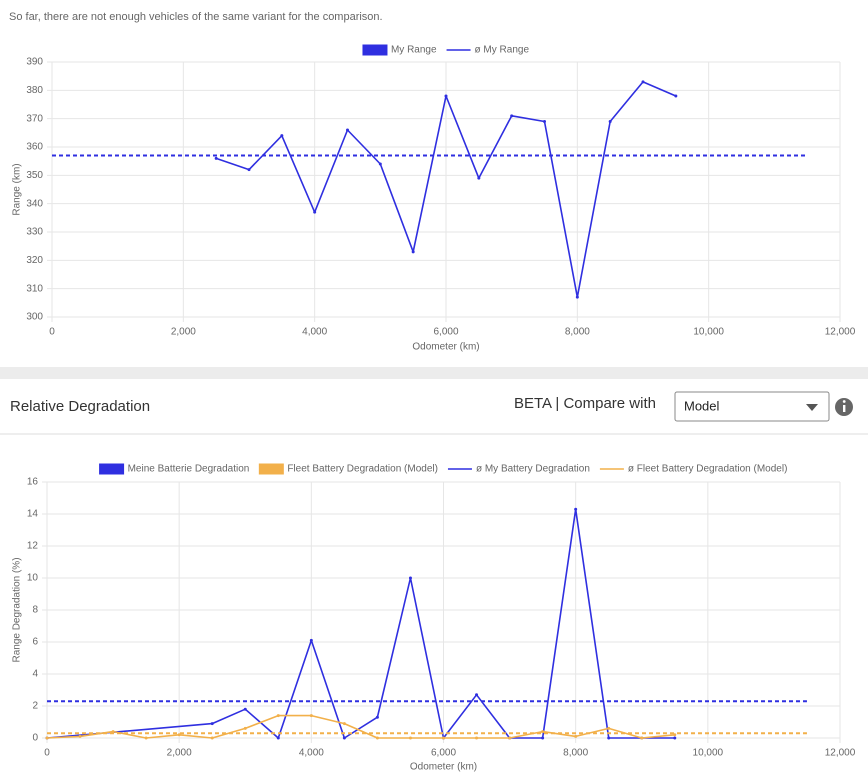  What do you see at coordinates (189, 469) in the screenshot?
I see `legend-label: Meine Batterie Degradation` at bounding box center [189, 469].